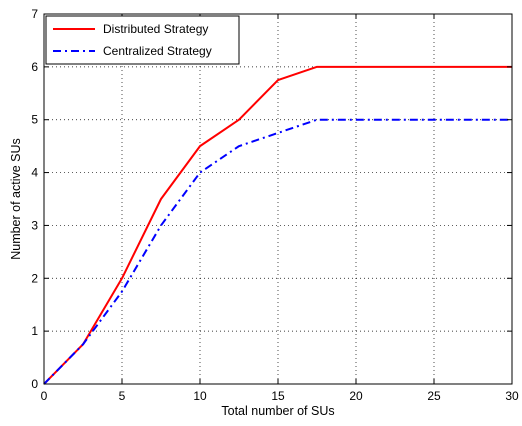 This screenshot has width=522, height=426. Describe the element at coordinates (122, 396) in the screenshot. I see `x-tick-label: 5` at that location.